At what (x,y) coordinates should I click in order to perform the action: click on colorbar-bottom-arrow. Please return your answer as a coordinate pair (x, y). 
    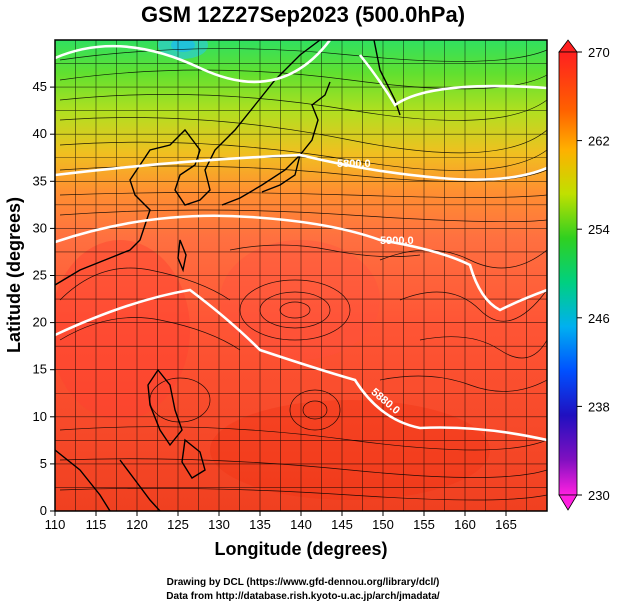
    Looking at the image, I should click on (568, 502).